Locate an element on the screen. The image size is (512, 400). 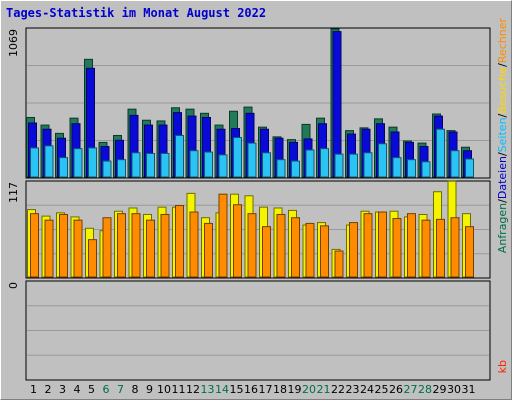
x-axis-day-label: 28 is located at coordinates (425, 389).